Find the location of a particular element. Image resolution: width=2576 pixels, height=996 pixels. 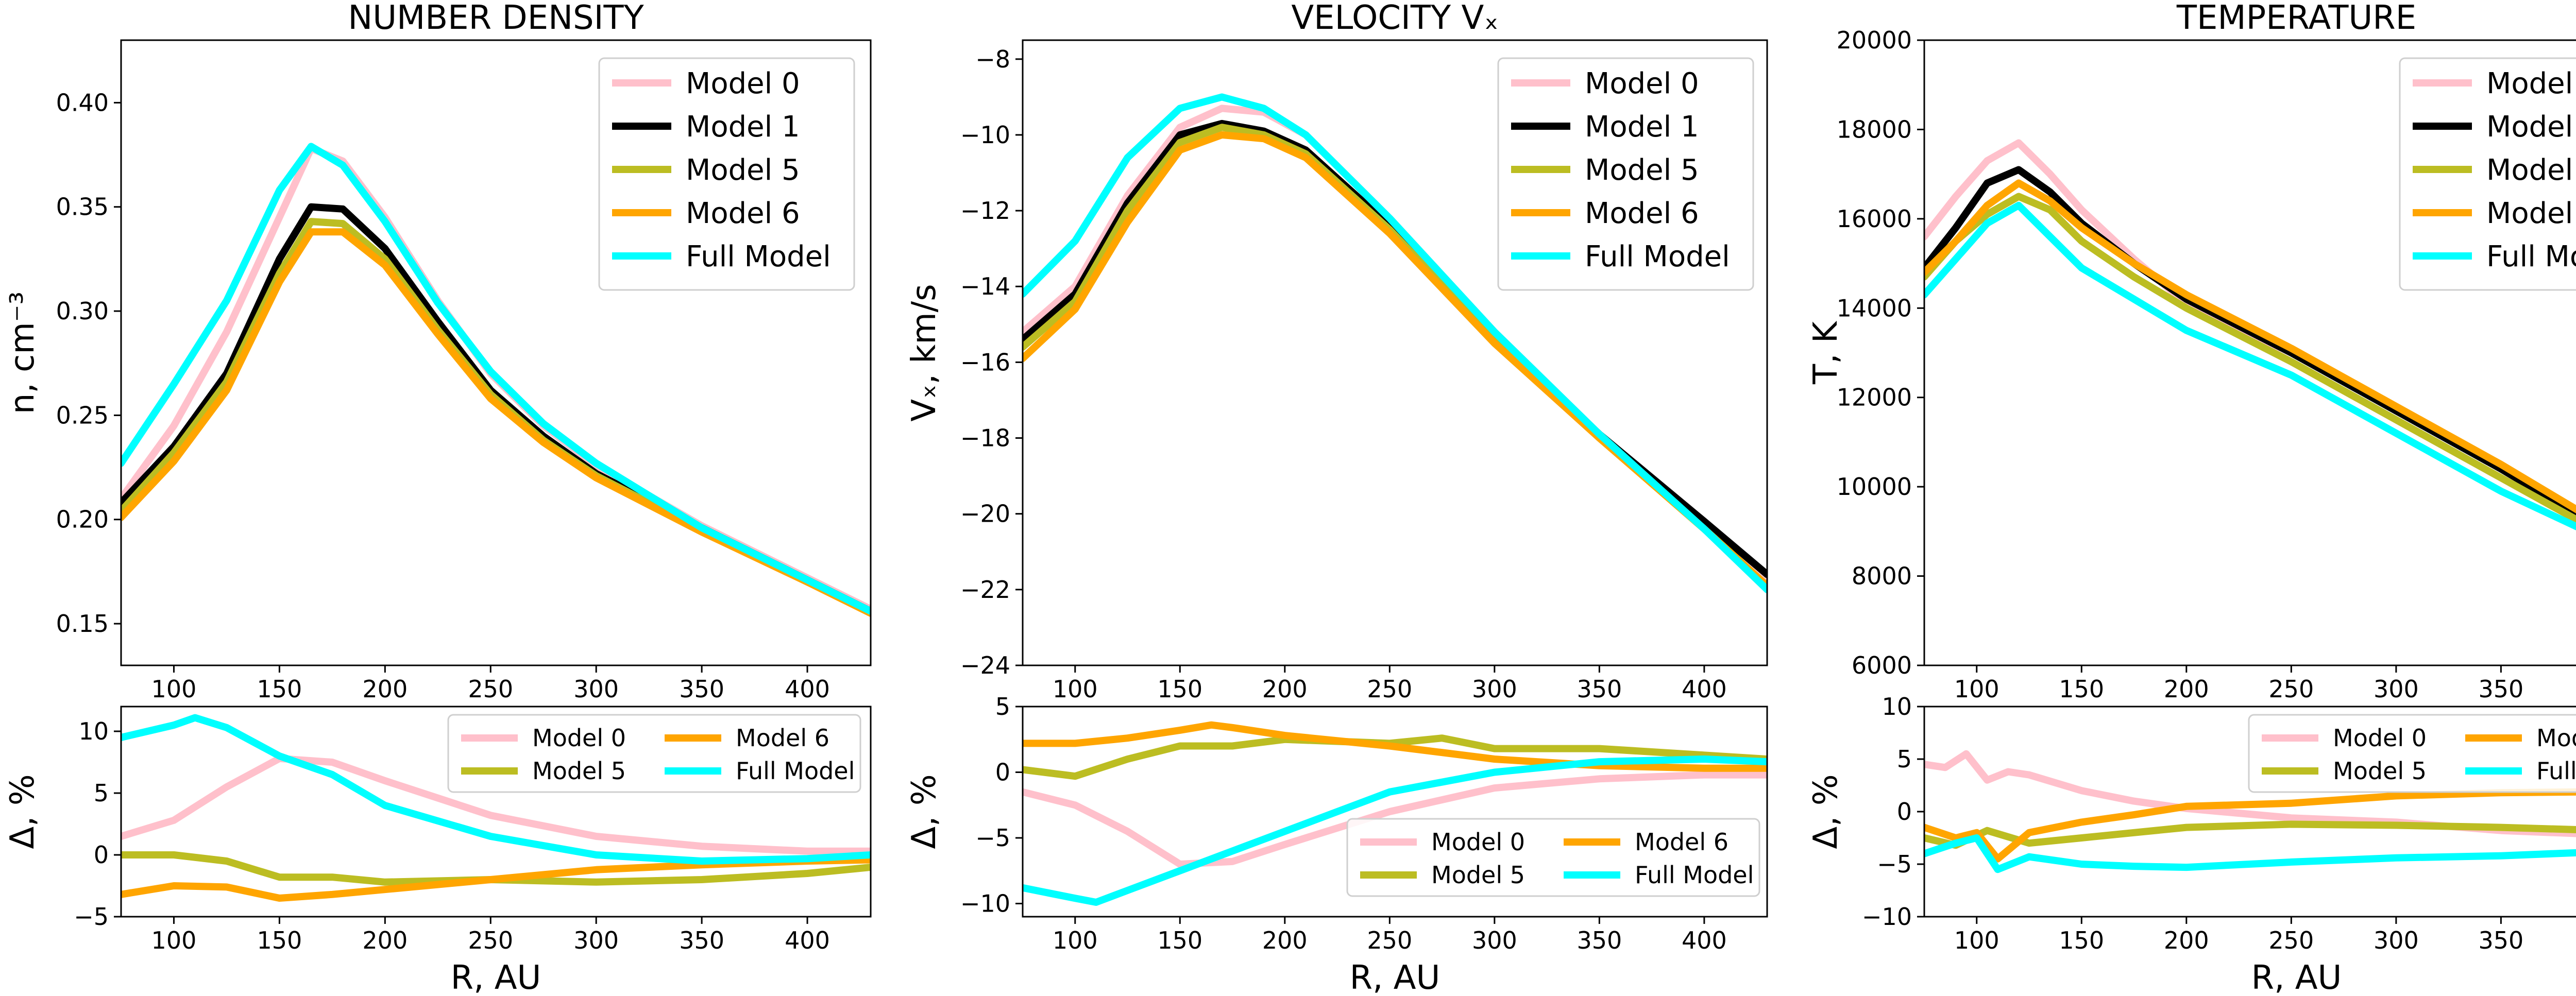

legend-frame is located at coordinates (2488, 174).